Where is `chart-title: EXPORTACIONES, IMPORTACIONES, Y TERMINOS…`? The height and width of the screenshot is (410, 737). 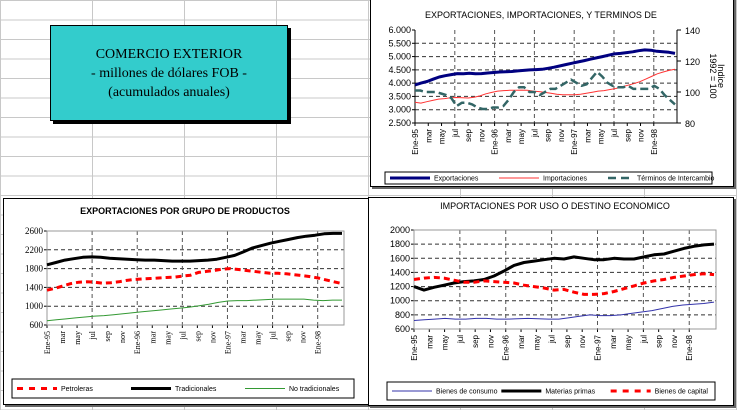
chart-title: EXPORTACIONES, IMPORTACIONES, Y TERMINOS… is located at coordinates (541, 15).